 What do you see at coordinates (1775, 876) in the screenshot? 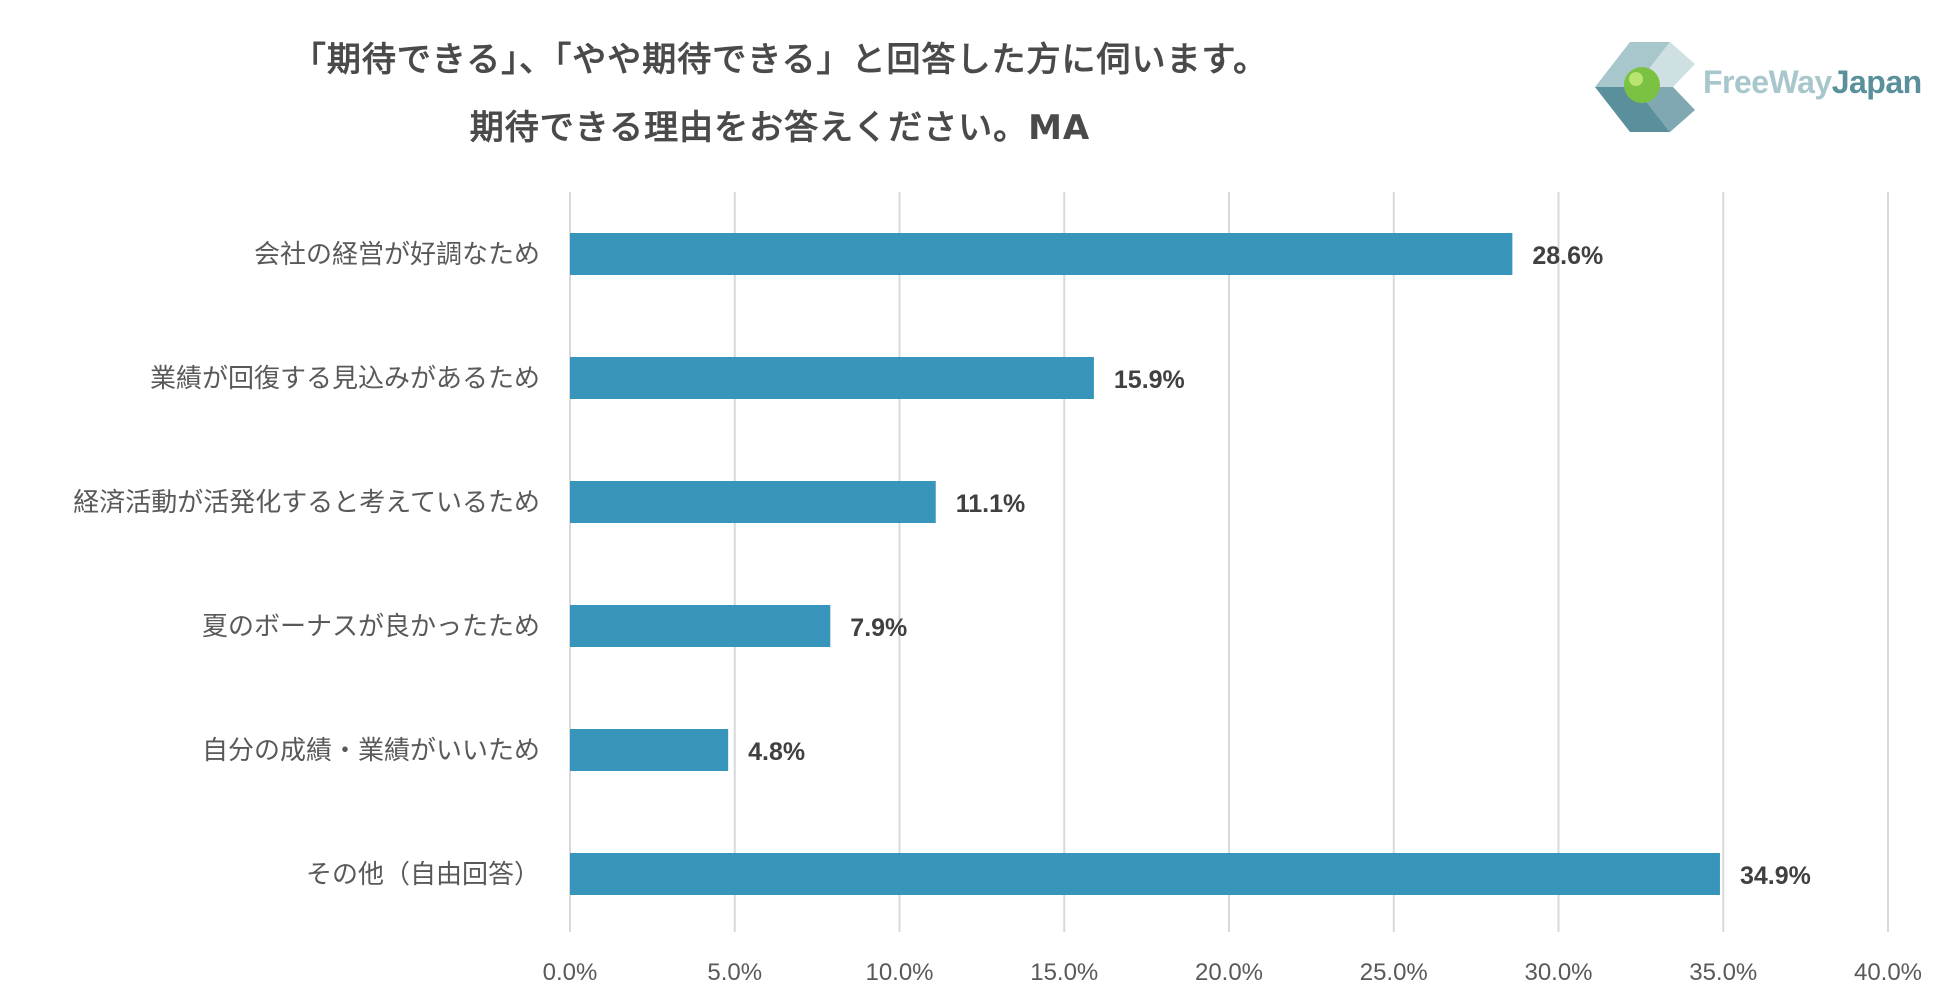
I see `data-label: 34.9%` at bounding box center [1775, 876].